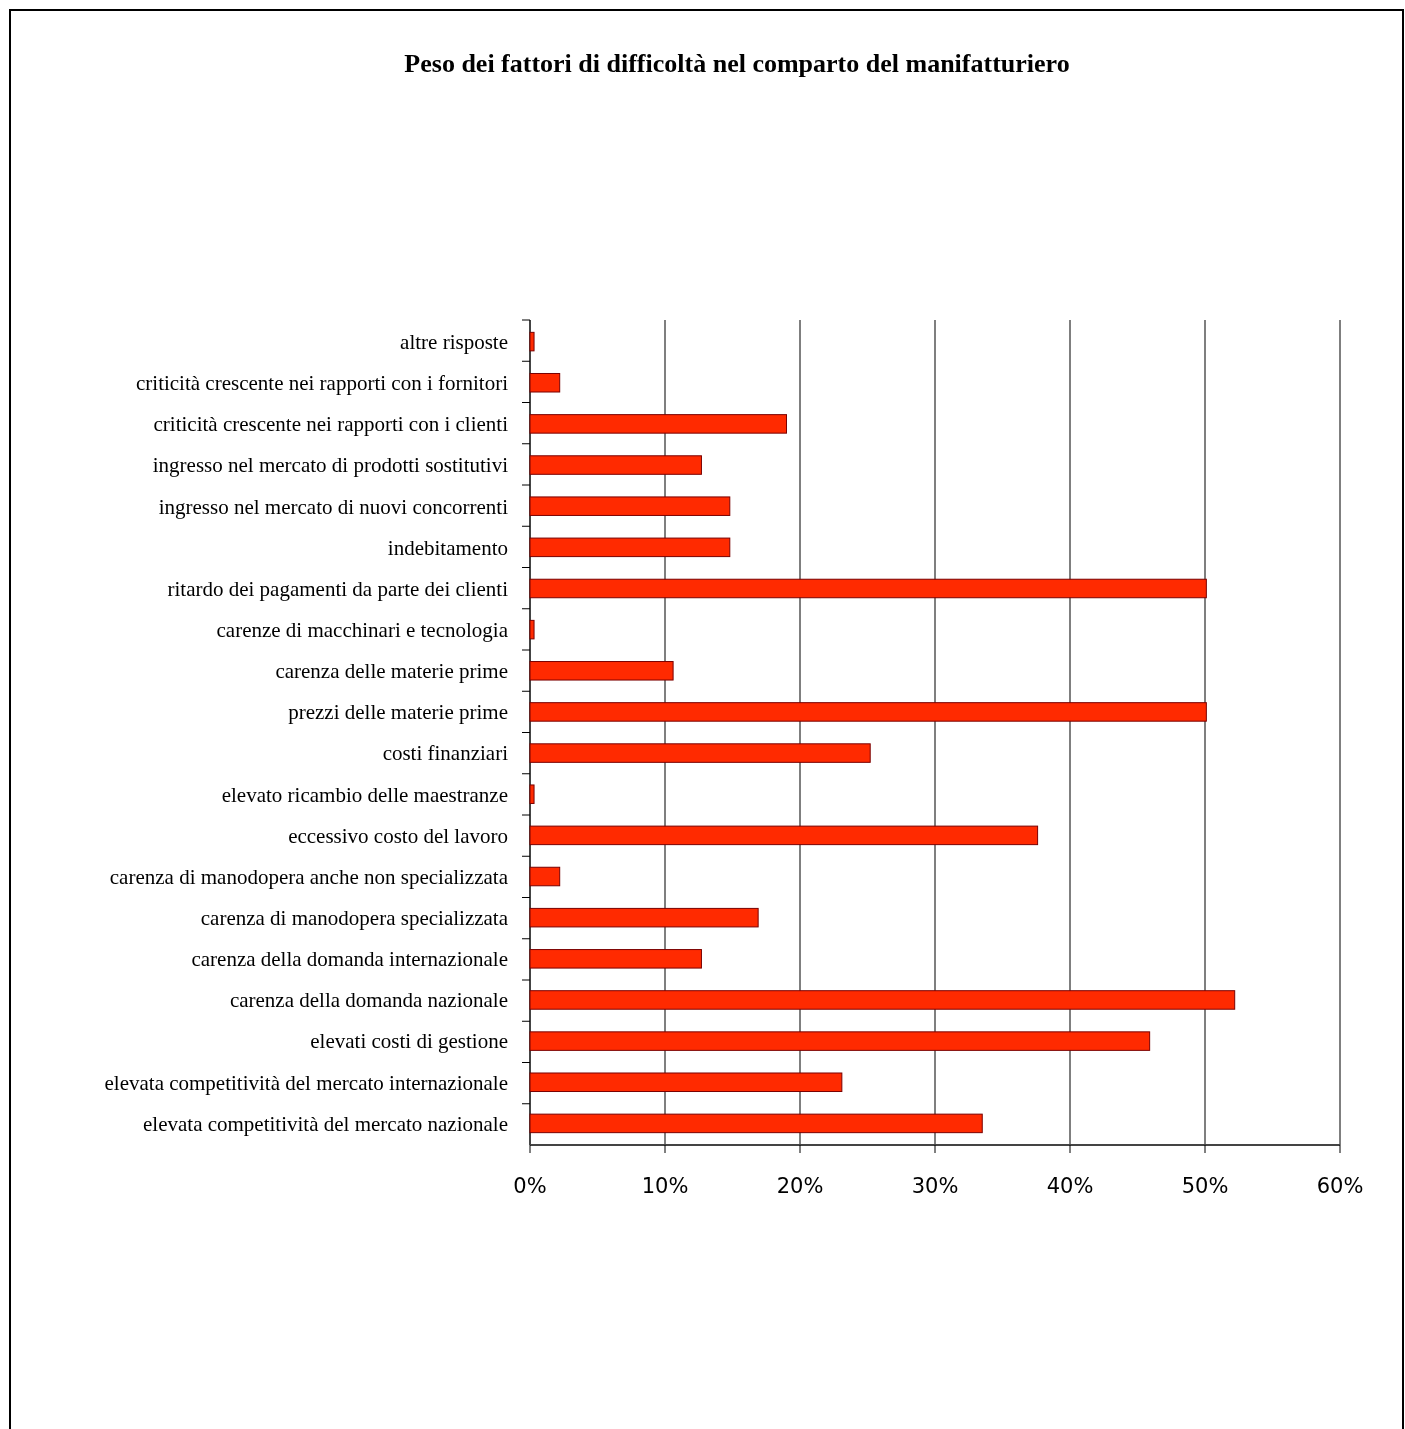  Describe the element at coordinates (665, 1186) in the screenshot. I see `x-tick-label: 10%` at that location.